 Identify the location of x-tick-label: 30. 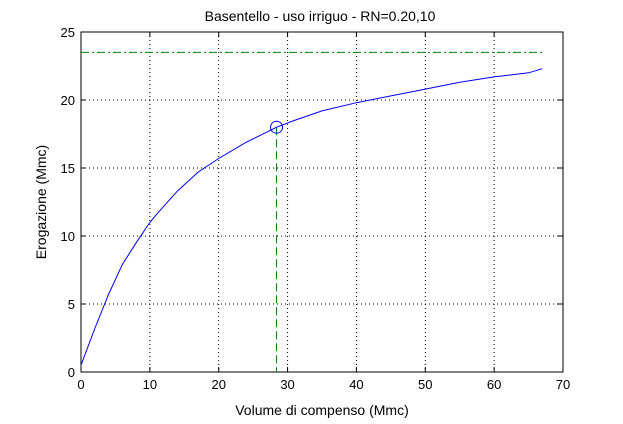
(287, 384).